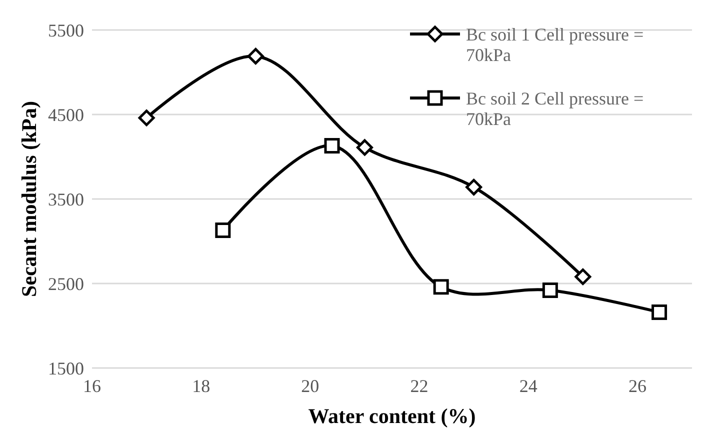 The height and width of the screenshot is (431, 712). What do you see at coordinates (29, 199) in the screenshot?
I see `y-axis-title: Secant modulus (kPa)` at bounding box center [29, 199].